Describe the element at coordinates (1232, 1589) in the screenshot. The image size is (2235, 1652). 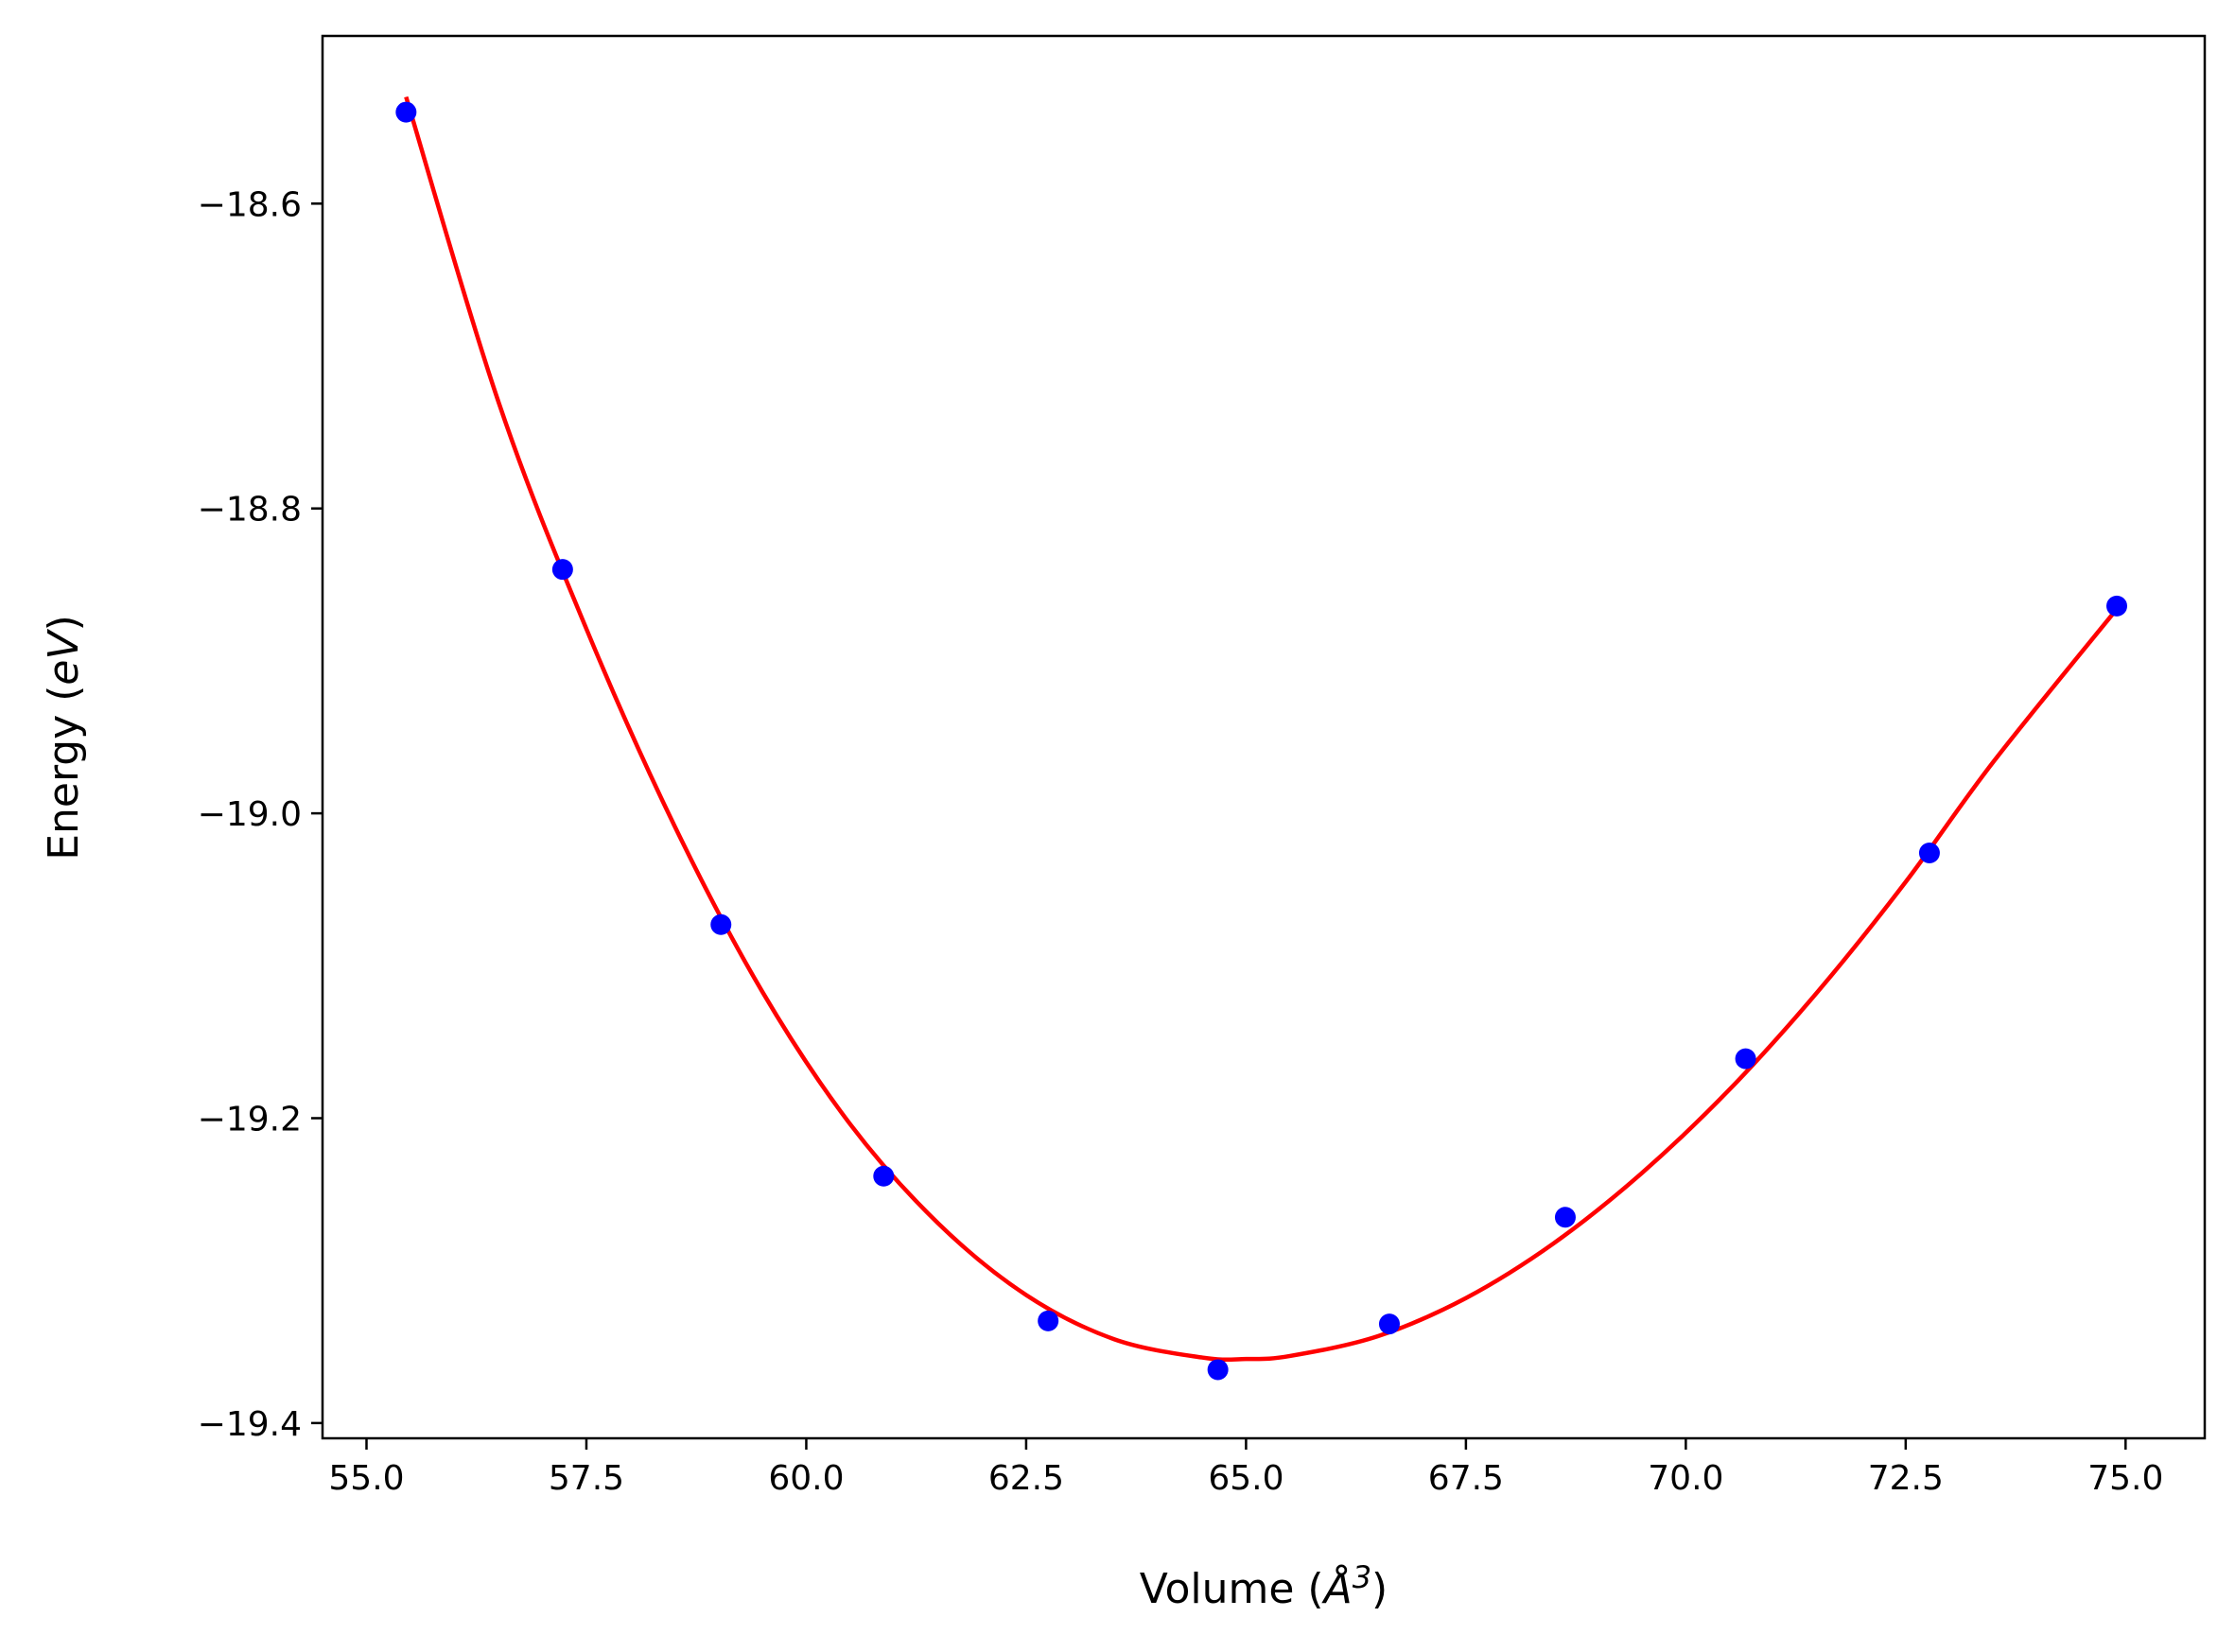
I see `x-axis-label-prefix: Volume (` at that location.